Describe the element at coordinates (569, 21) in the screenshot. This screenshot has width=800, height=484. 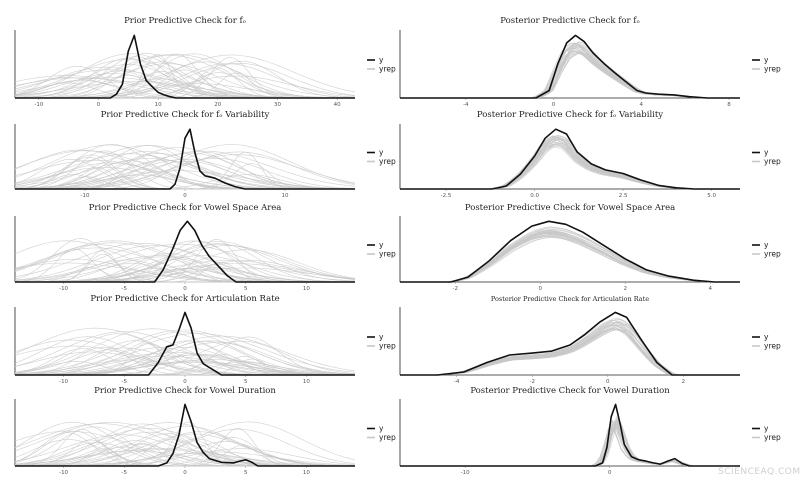
I see `panel-title: Posterior Predictive Check for fₒ` at that location.